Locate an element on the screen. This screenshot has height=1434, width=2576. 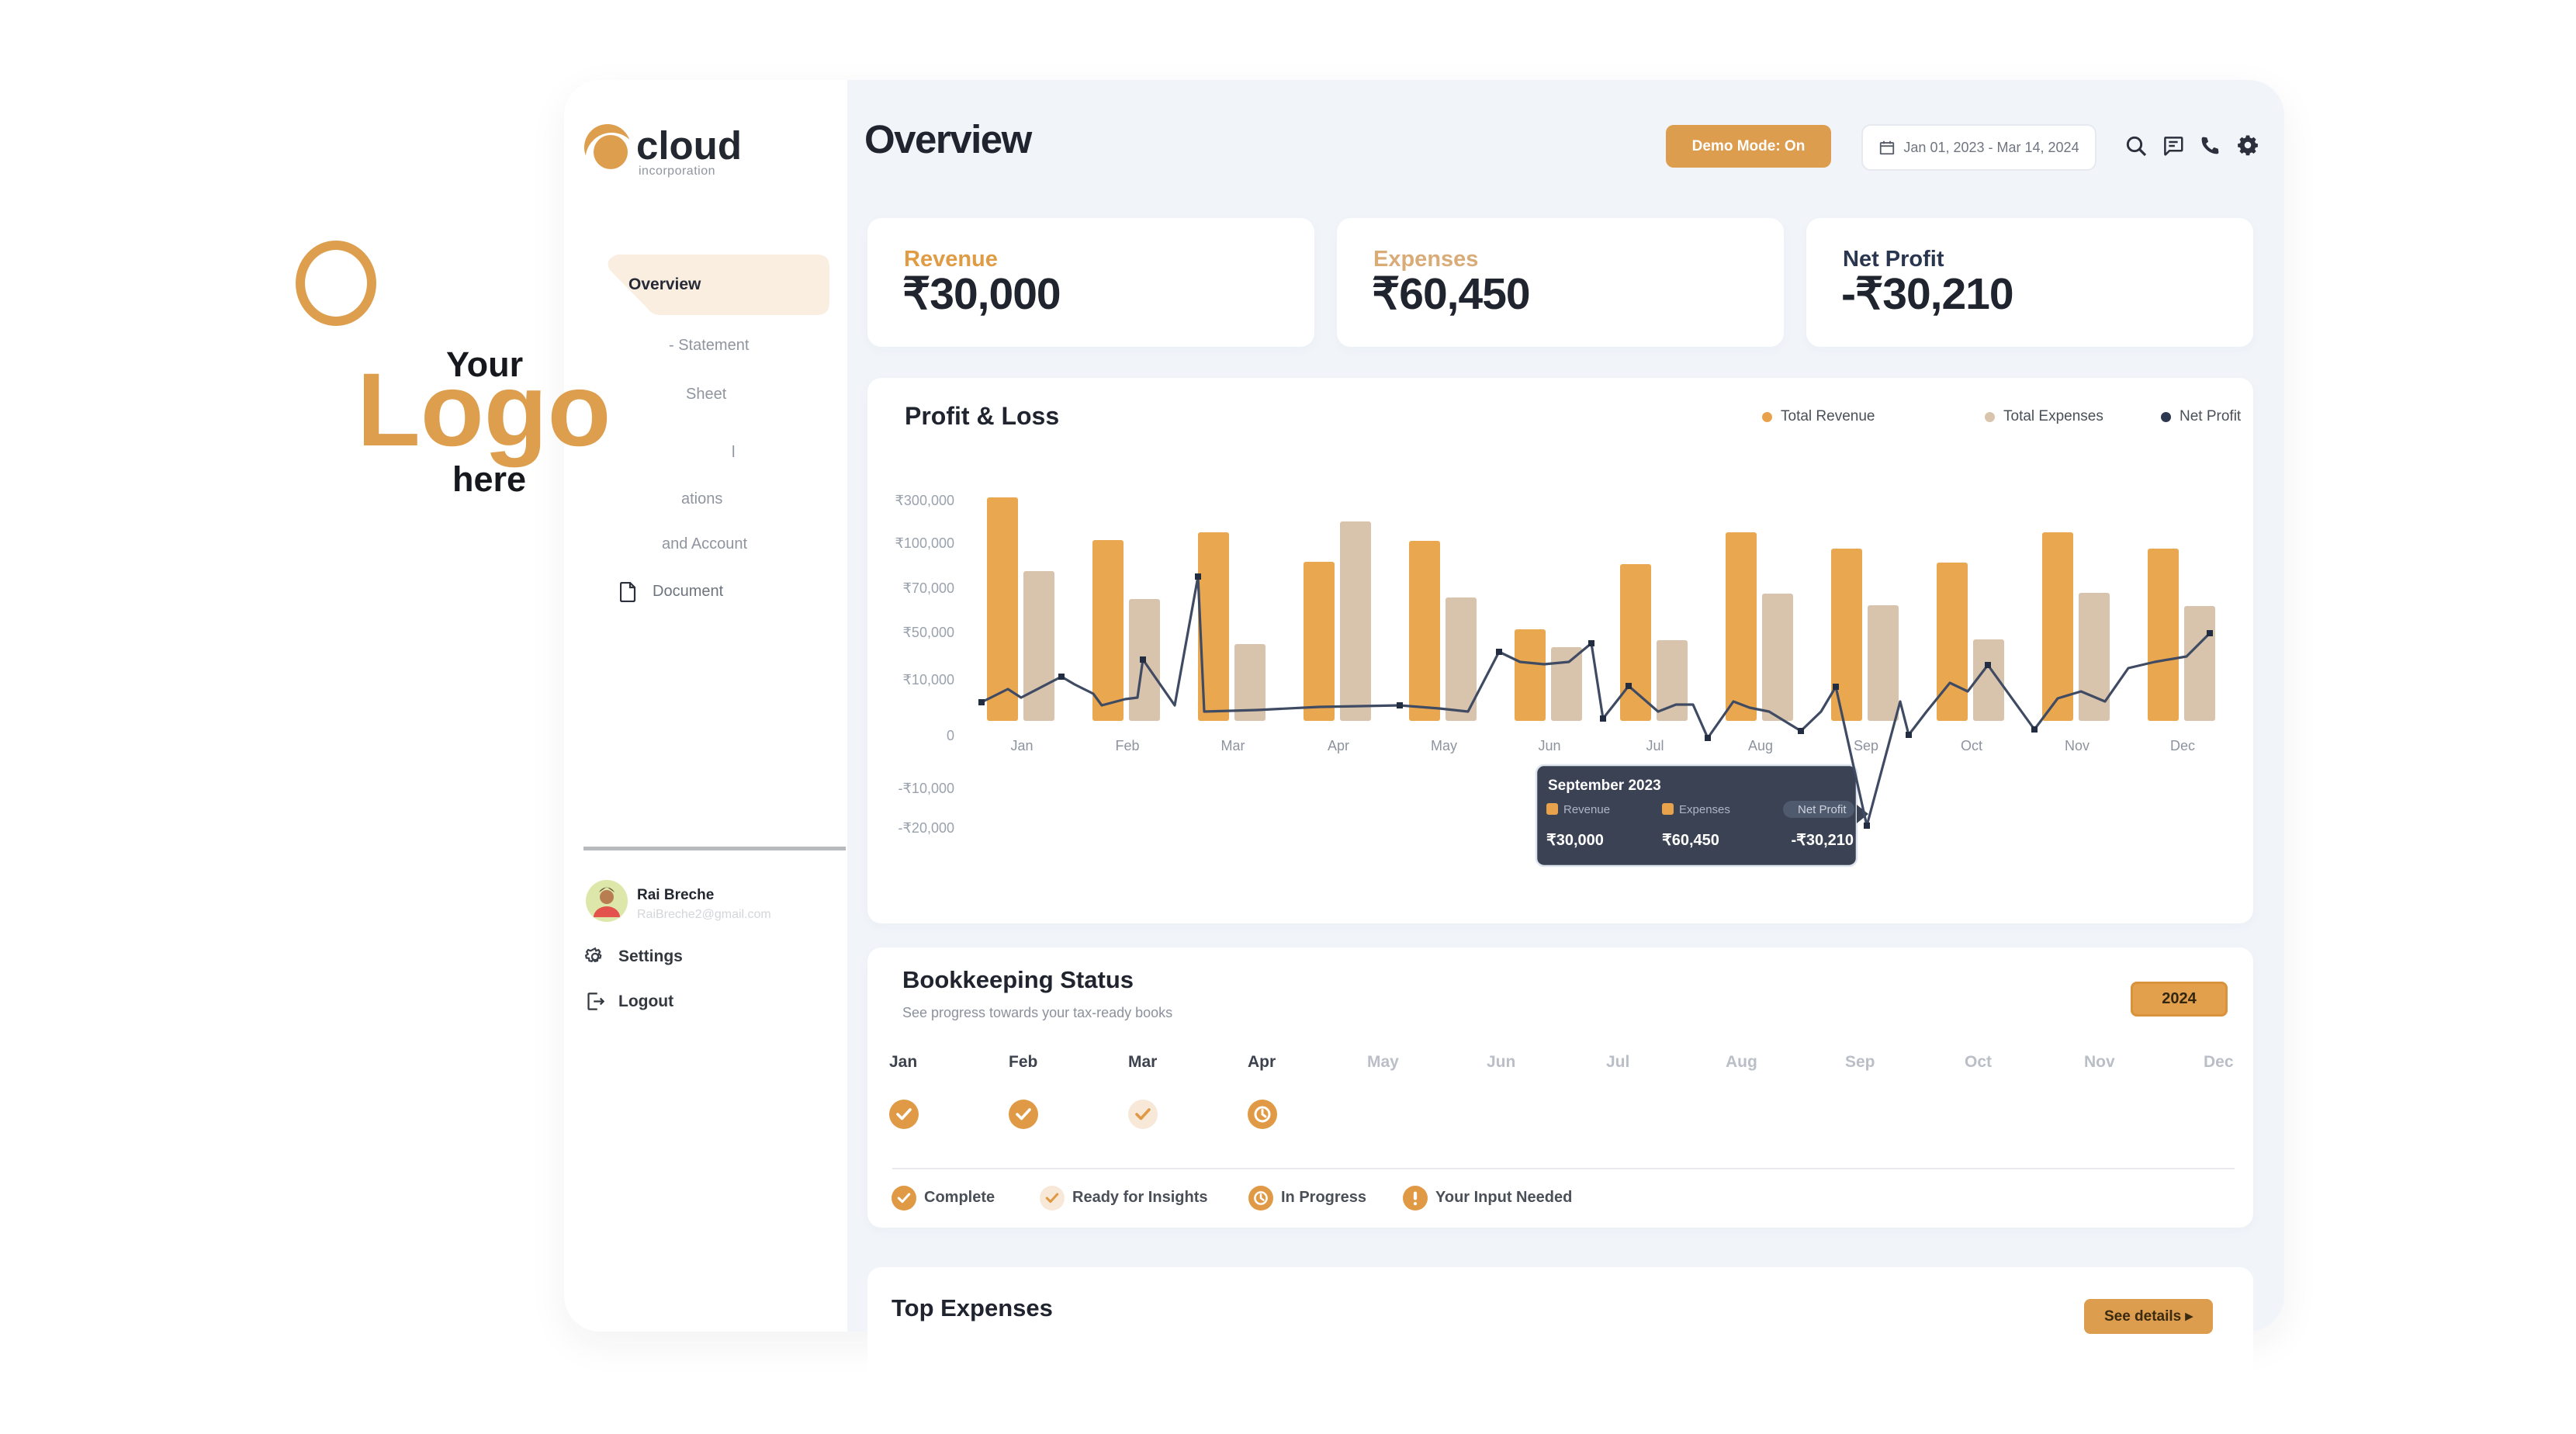
svg-text: ₹30,000 is located at coordinates (1575, 840).